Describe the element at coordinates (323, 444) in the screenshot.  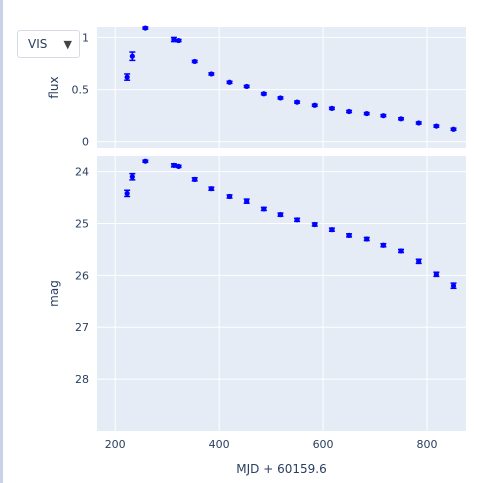
I see `x-tick-label: 600` at that location.